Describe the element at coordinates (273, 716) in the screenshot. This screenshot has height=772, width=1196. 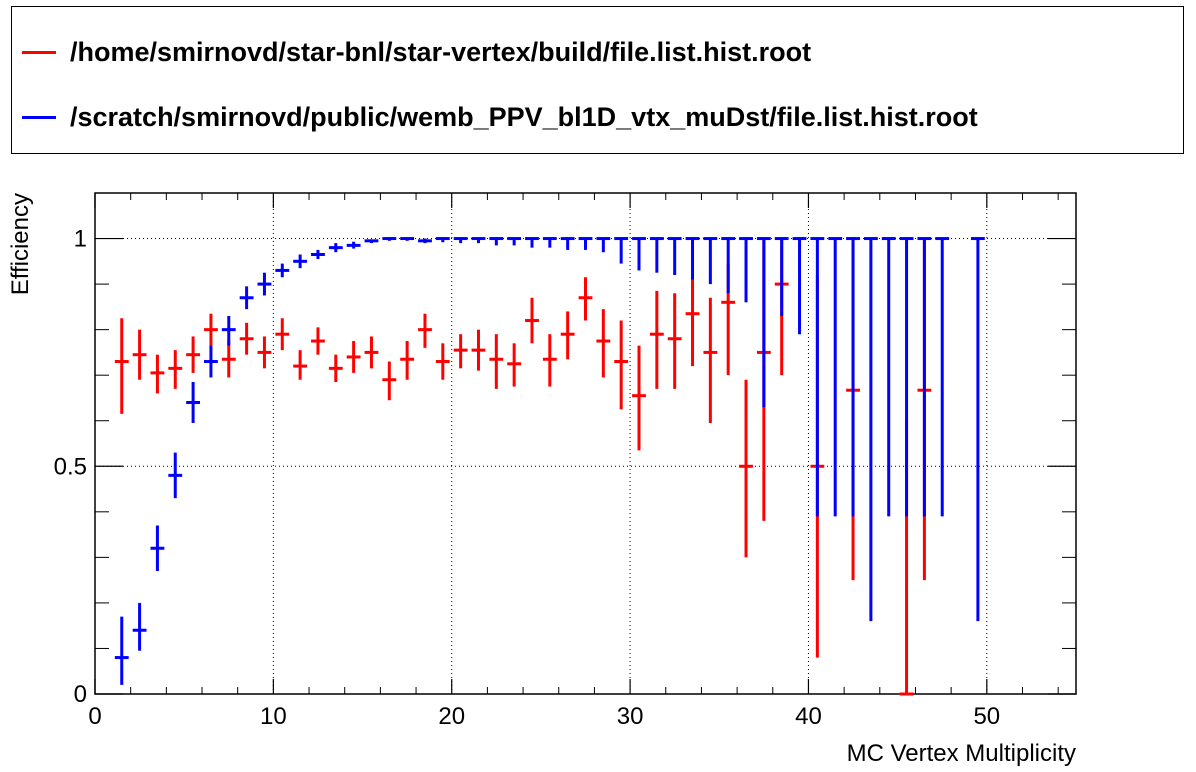
I see `x-tick-label: 10` at that location.